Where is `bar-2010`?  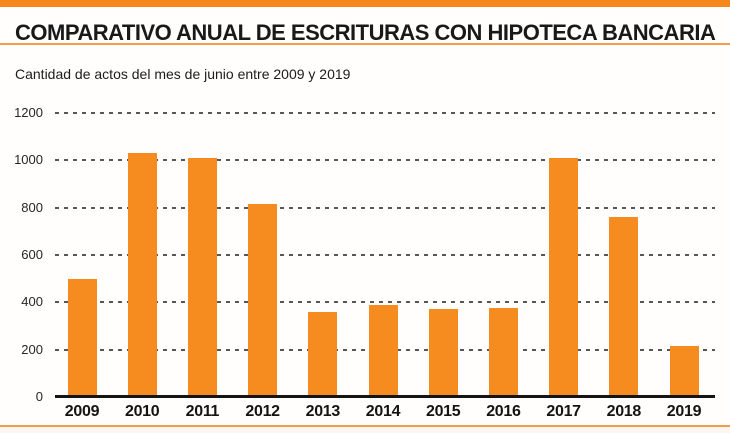 bar-2010 is located at coordinates (142, 275).